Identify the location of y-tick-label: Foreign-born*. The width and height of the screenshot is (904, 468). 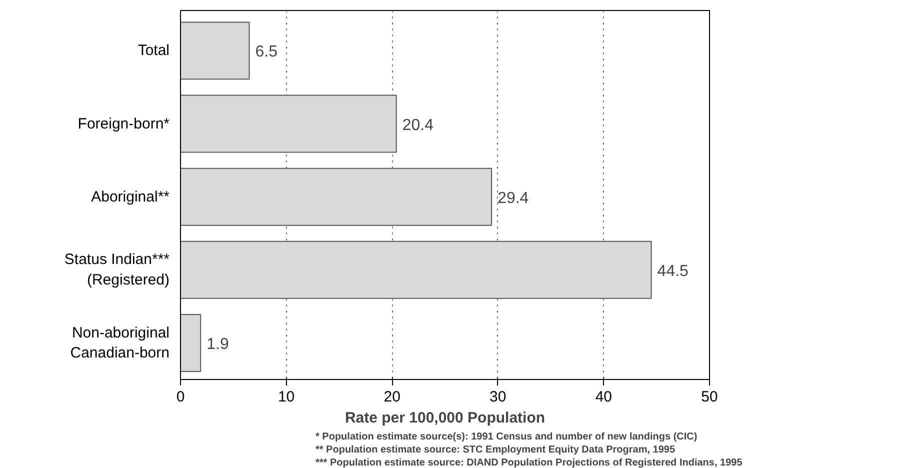
(124, 123).